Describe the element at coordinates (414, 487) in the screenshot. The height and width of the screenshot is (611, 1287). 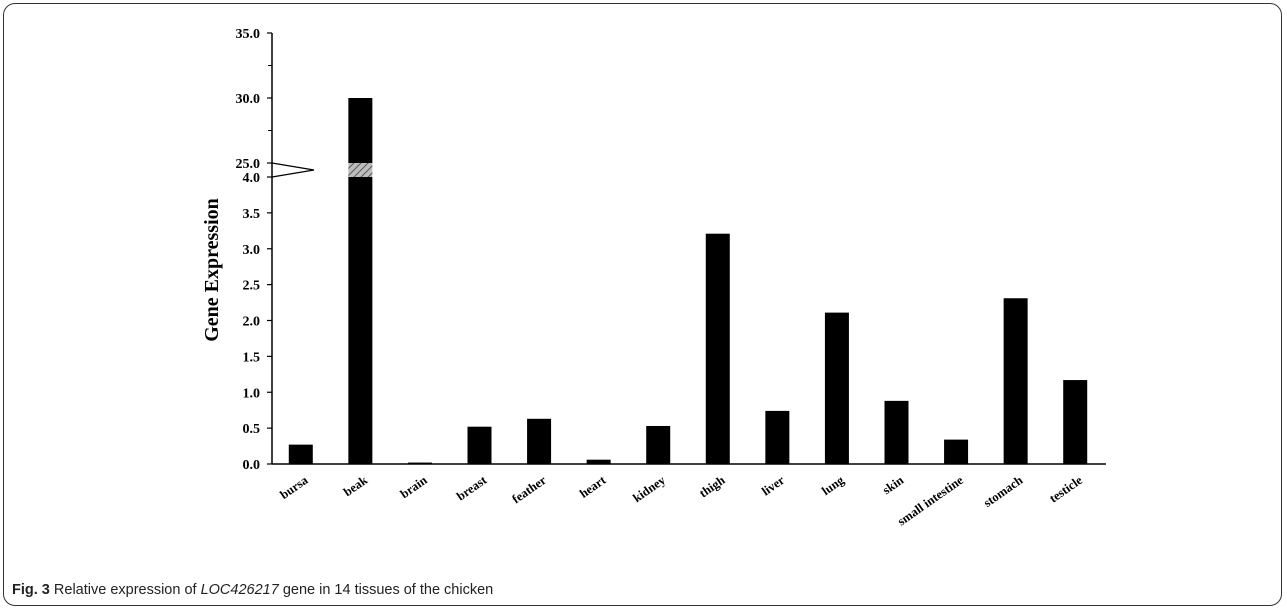
I see `category-label: brain` at that location.